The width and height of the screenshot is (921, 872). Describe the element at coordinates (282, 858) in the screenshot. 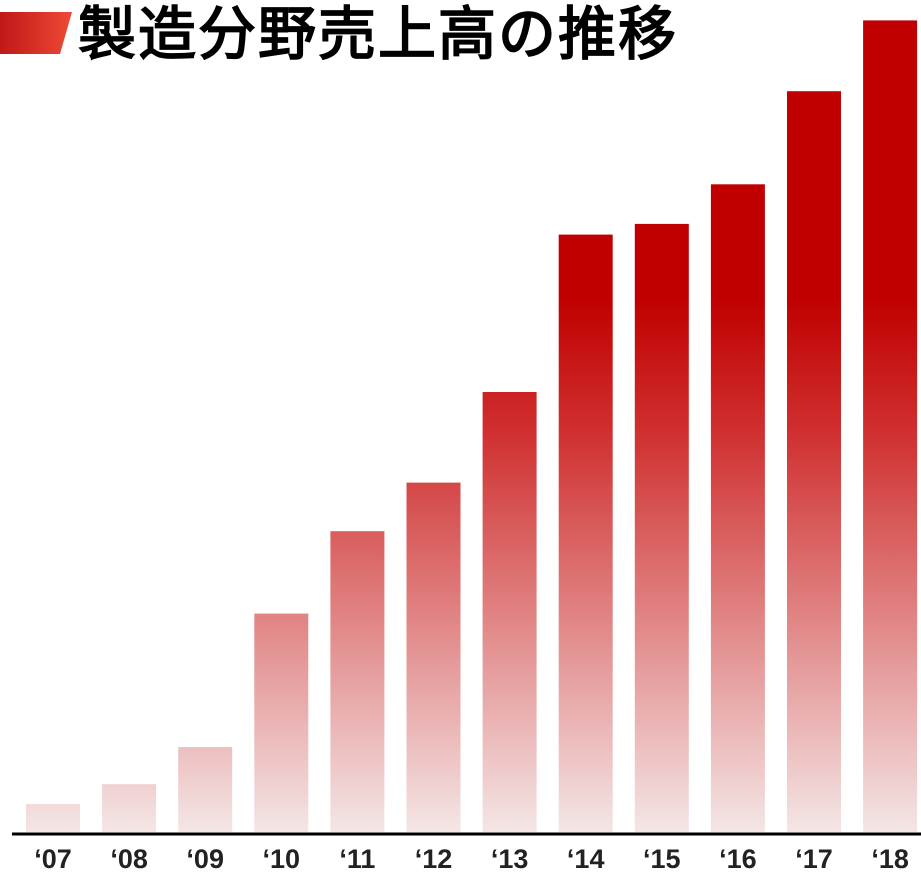

I see `x-tick-label-3: ‘10` at that location.